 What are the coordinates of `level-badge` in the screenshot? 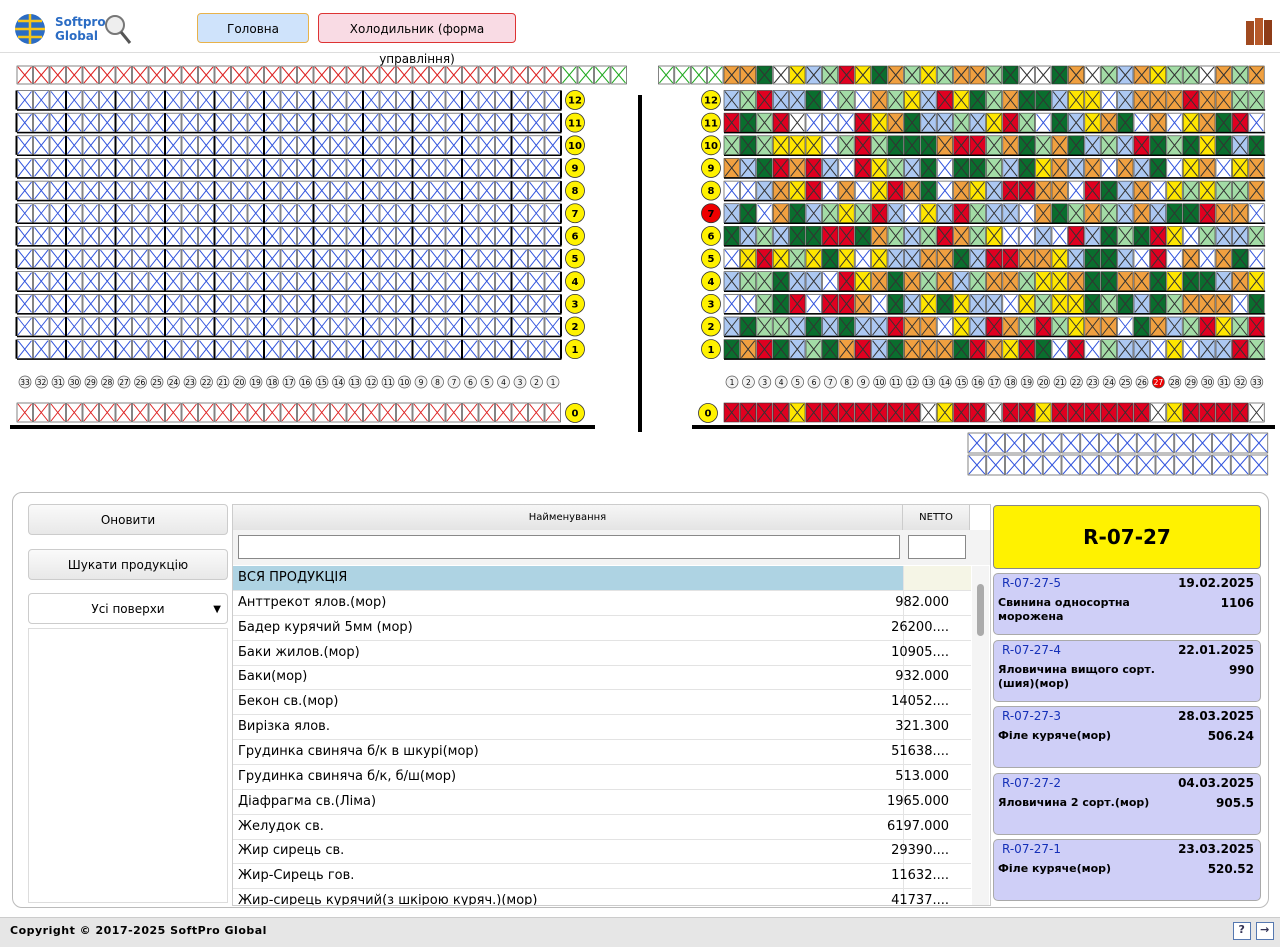 It's located at (711, 235).